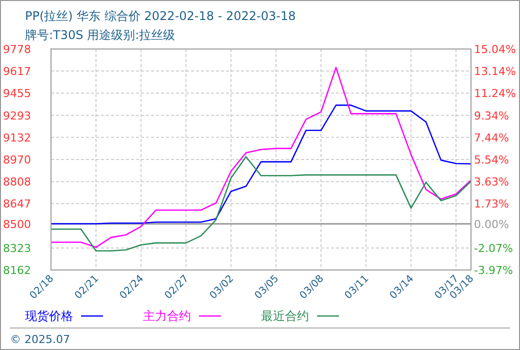  Describe the element at coordinates (40, 339) in the screenshot. I see `annotation: © 2025.07` at that location.